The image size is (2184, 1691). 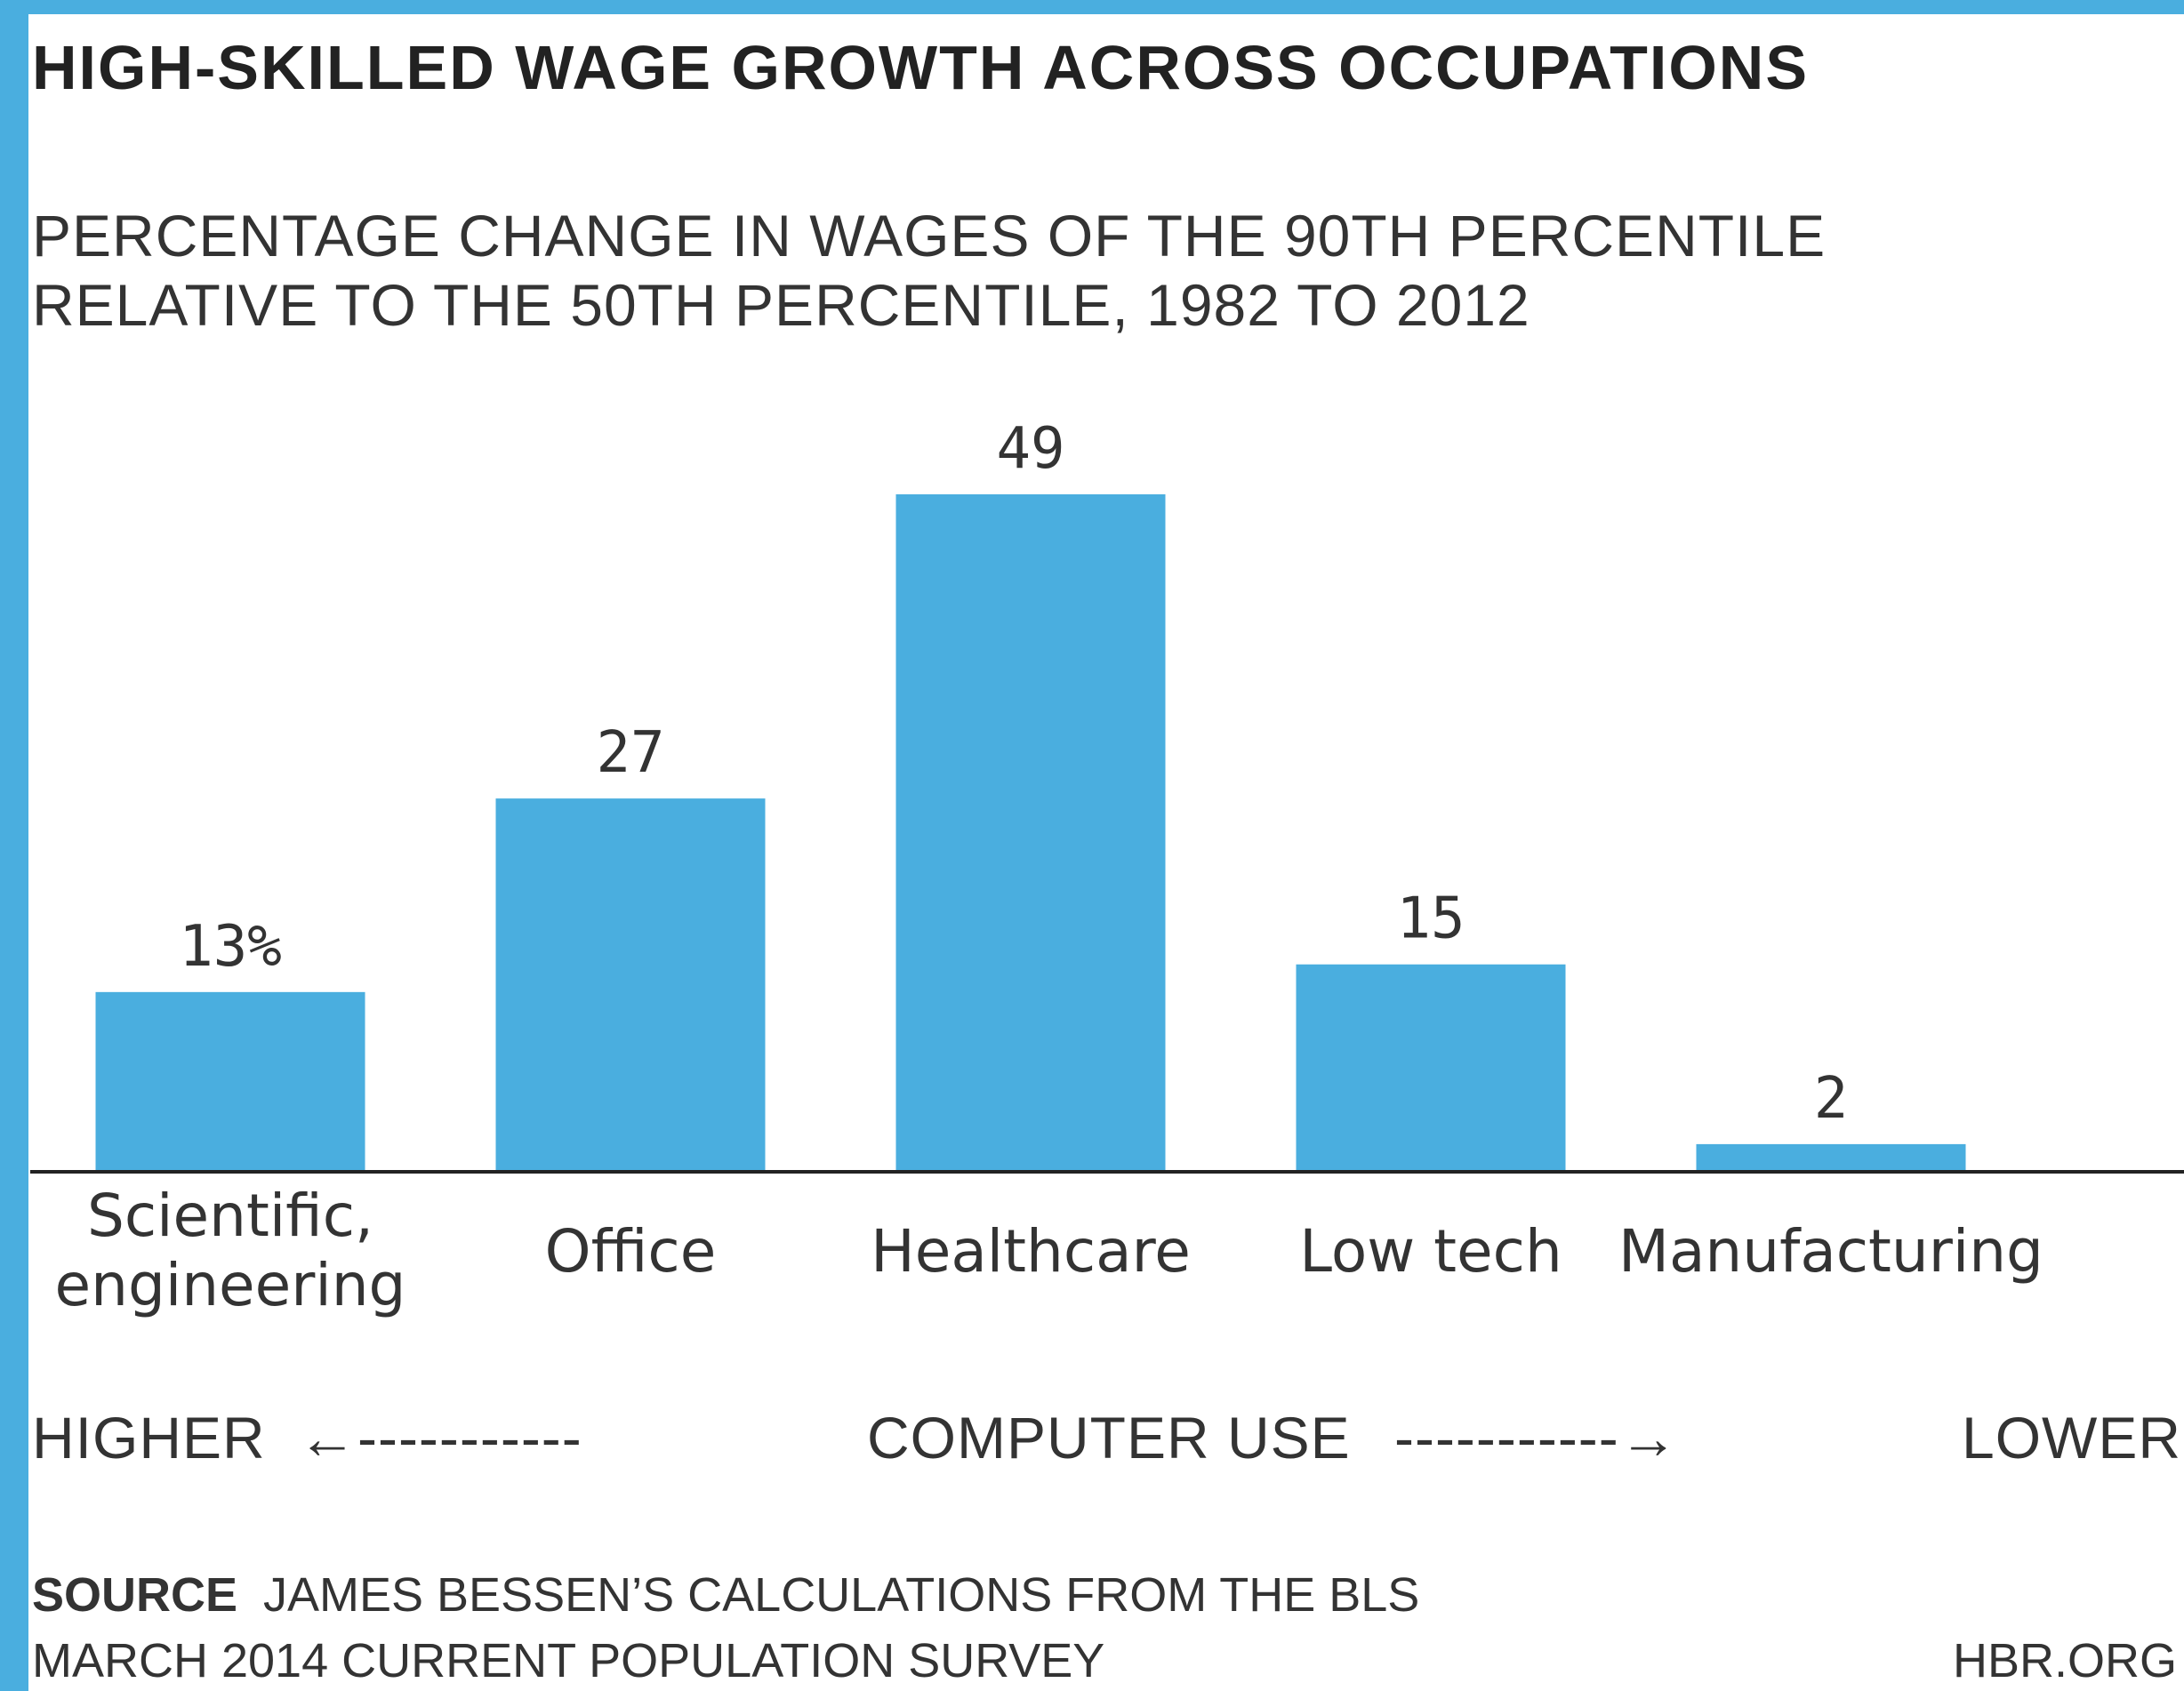 I want to click on source-line-1: JAMES BESSEN’S CALCULATIONS FROM THE BLS, so click(x=841, y=1595).